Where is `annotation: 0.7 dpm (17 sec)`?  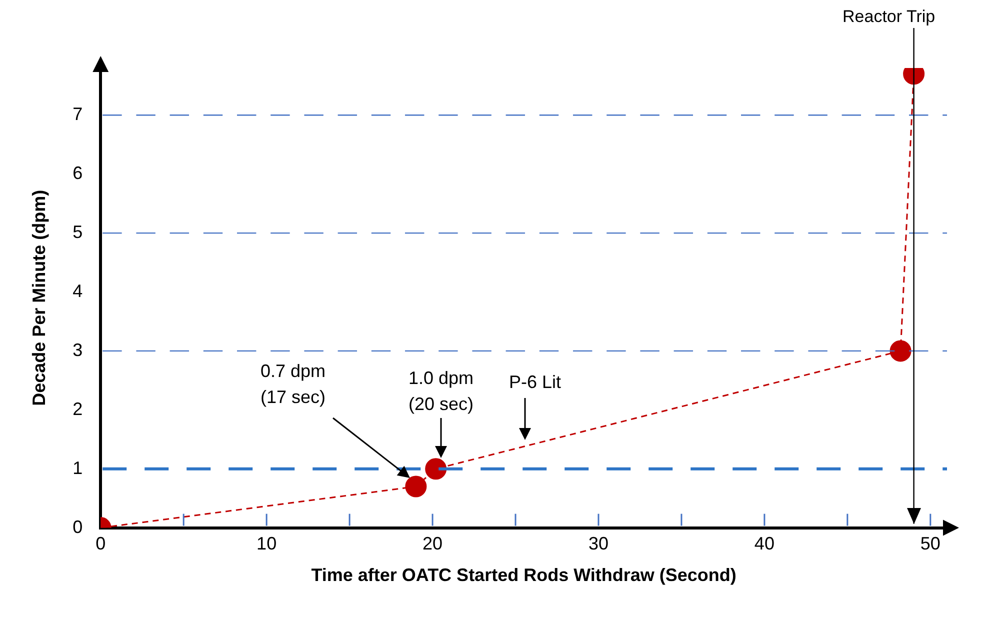
annotation: 0.7 dpm (17 sec) is located at coordinates (293, 383).